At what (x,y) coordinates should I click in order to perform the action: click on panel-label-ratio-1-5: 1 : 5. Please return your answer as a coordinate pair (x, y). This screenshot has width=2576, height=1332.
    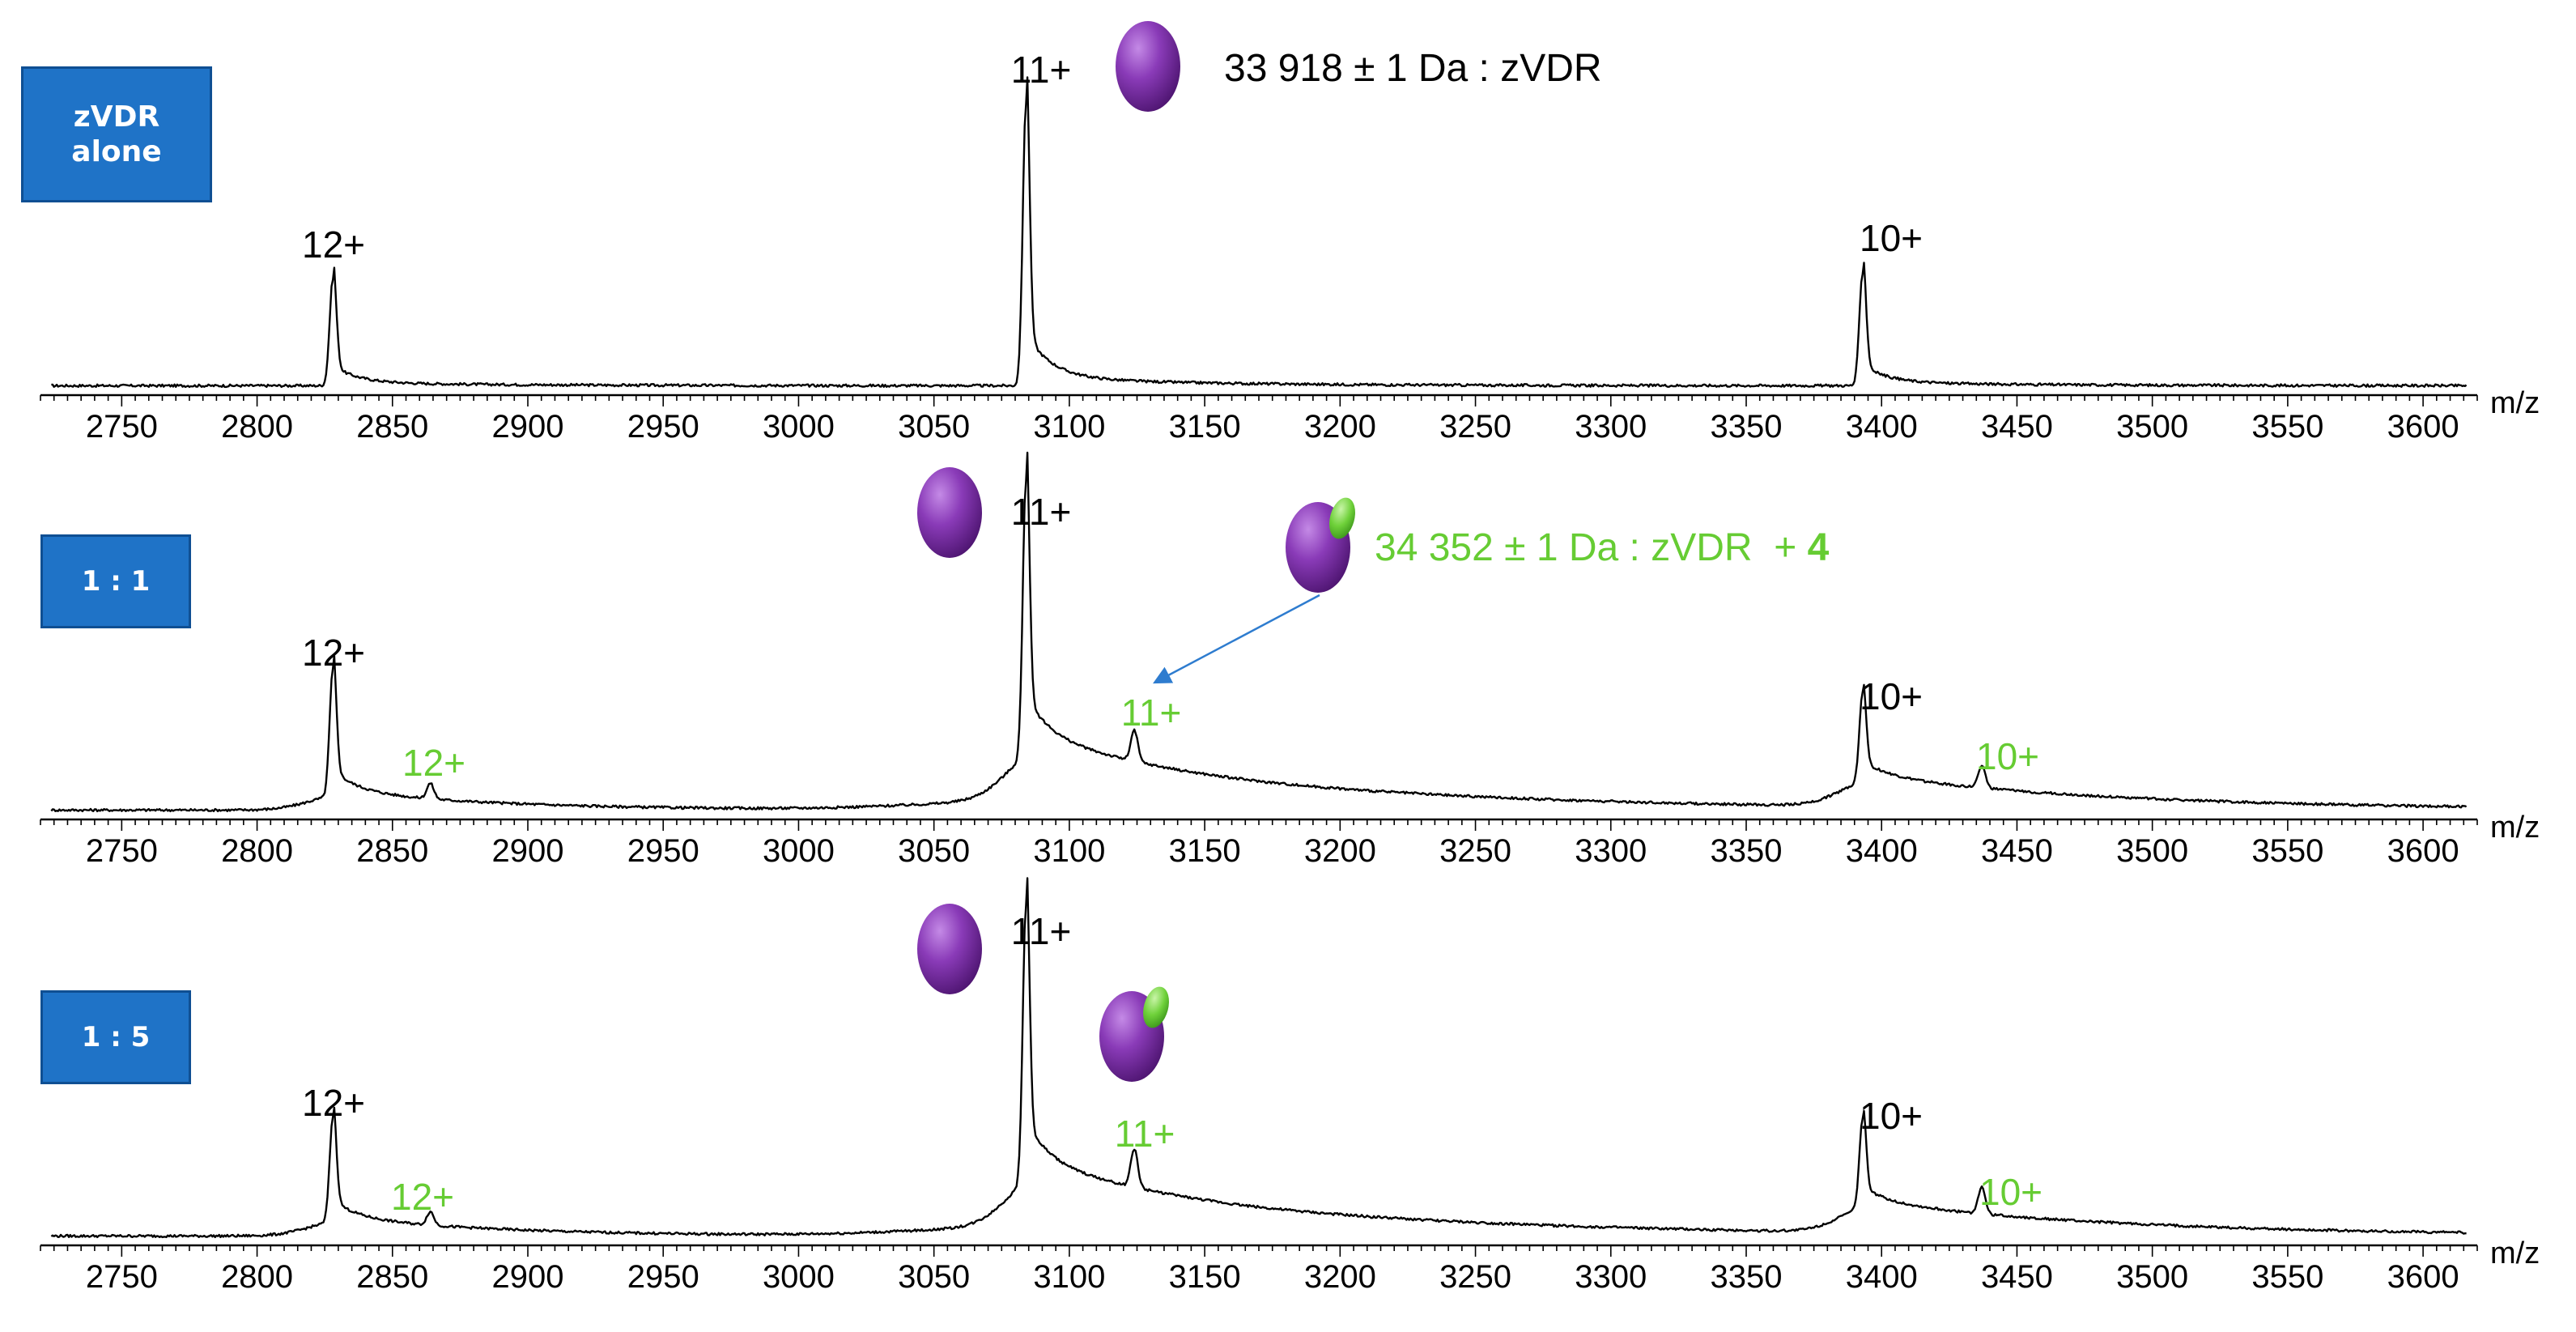
    Looking at the image, I should click on (115, 1037).